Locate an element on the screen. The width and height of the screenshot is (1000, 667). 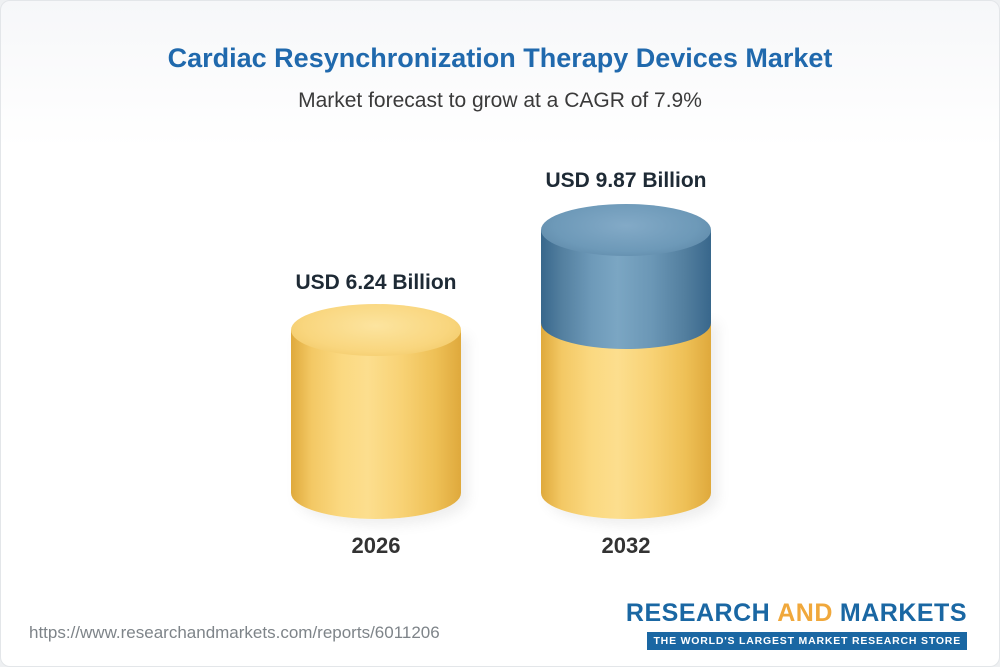
bar-2032-base-segment is located at coordinates (626, 418).